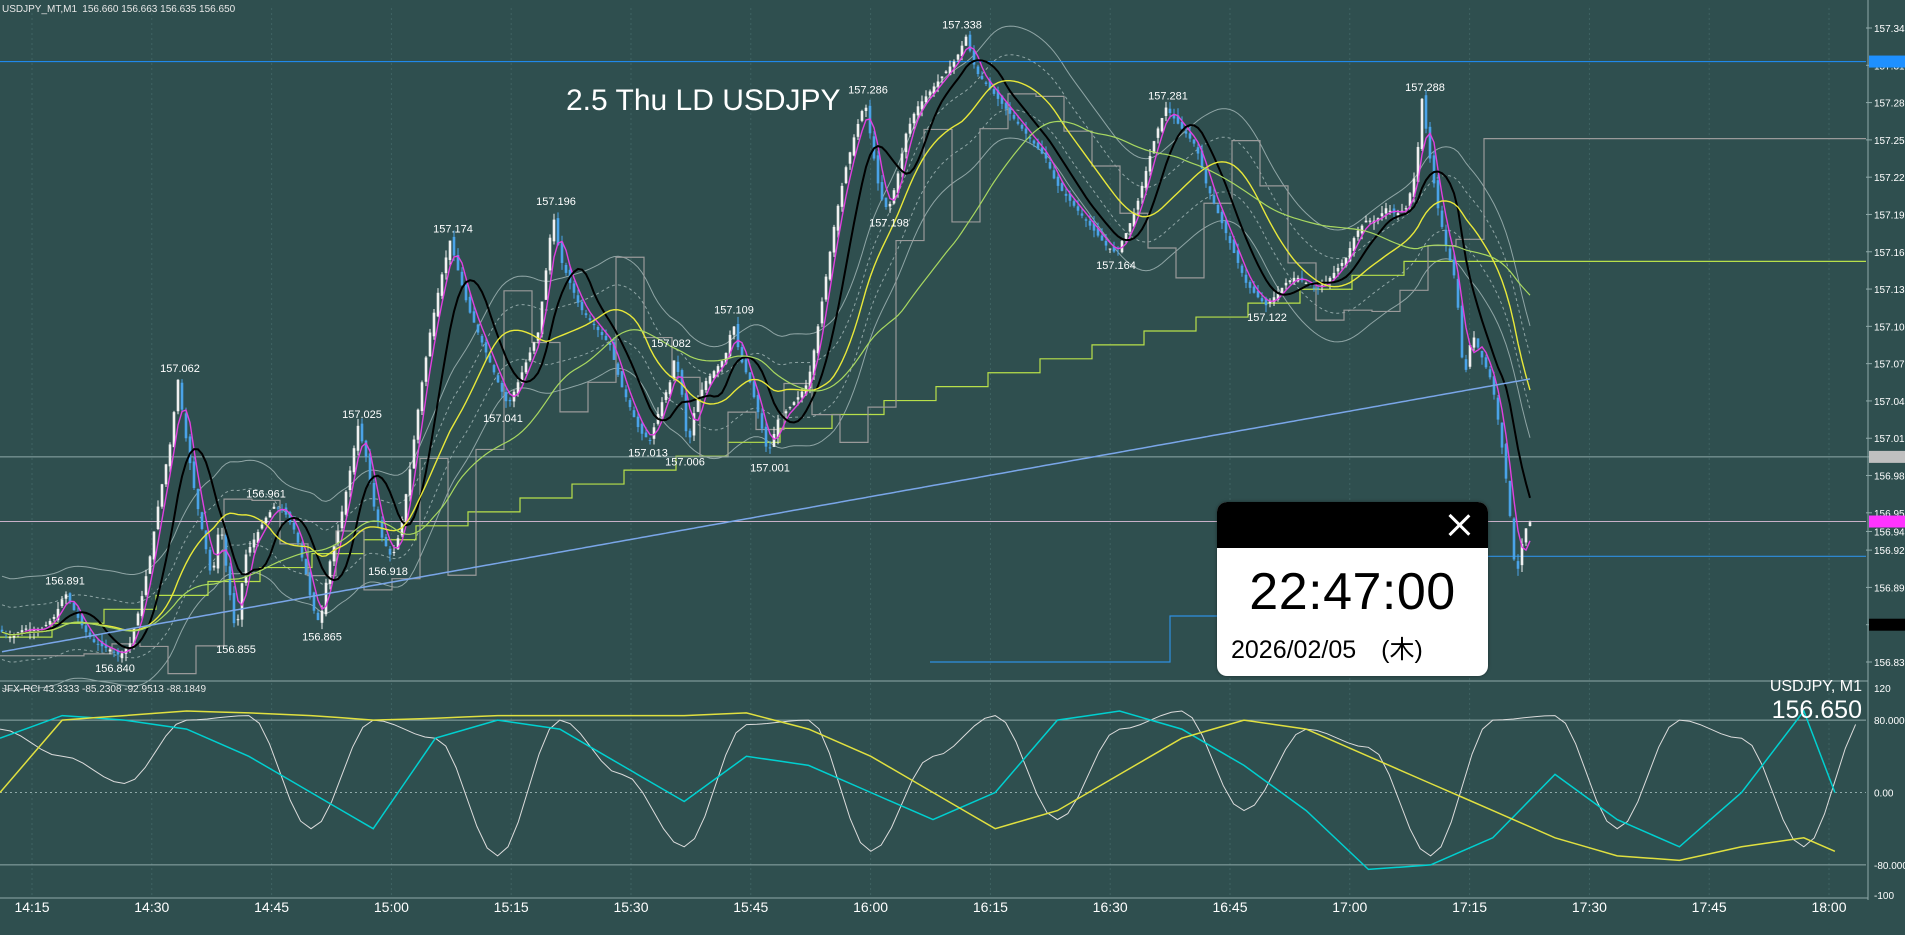  Describe the element at coordinates (1889, 588) in the screenshot. I see `price-tick-label: 156.895` at that location.